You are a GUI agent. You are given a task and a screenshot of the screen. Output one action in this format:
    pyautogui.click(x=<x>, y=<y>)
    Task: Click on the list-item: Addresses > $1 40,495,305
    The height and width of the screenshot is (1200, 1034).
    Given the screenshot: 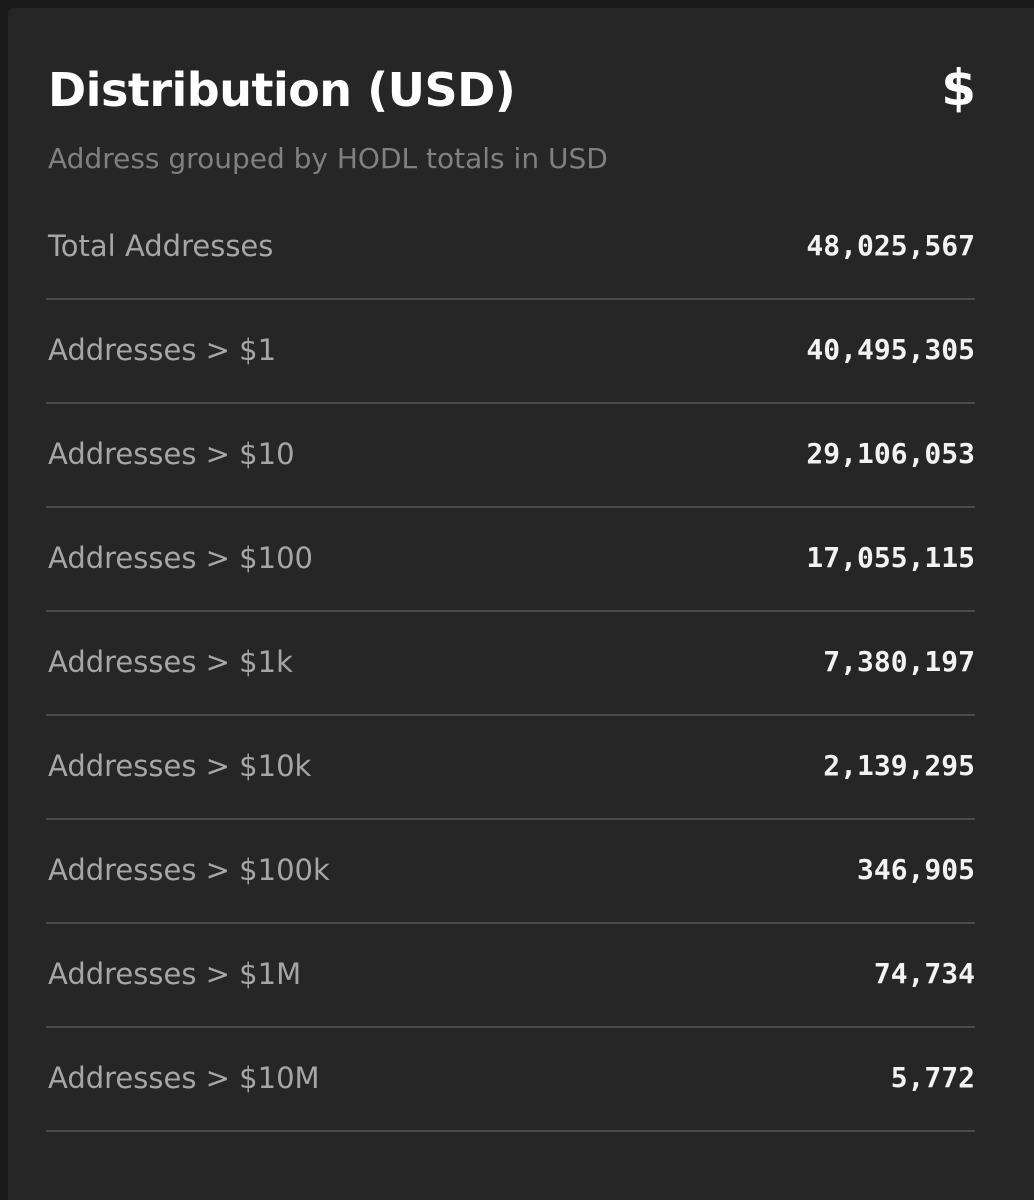 What is the action you would take?
    pyautogui.click(x=510, y=352)
    